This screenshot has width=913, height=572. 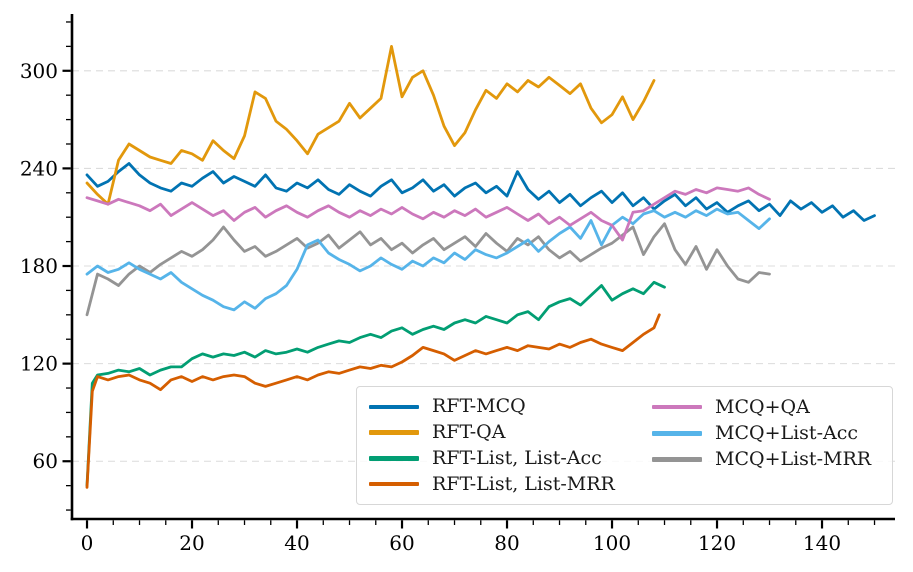 I want to click on legend-item: RFT-List, List-MRR, so click(x=510, y=484).